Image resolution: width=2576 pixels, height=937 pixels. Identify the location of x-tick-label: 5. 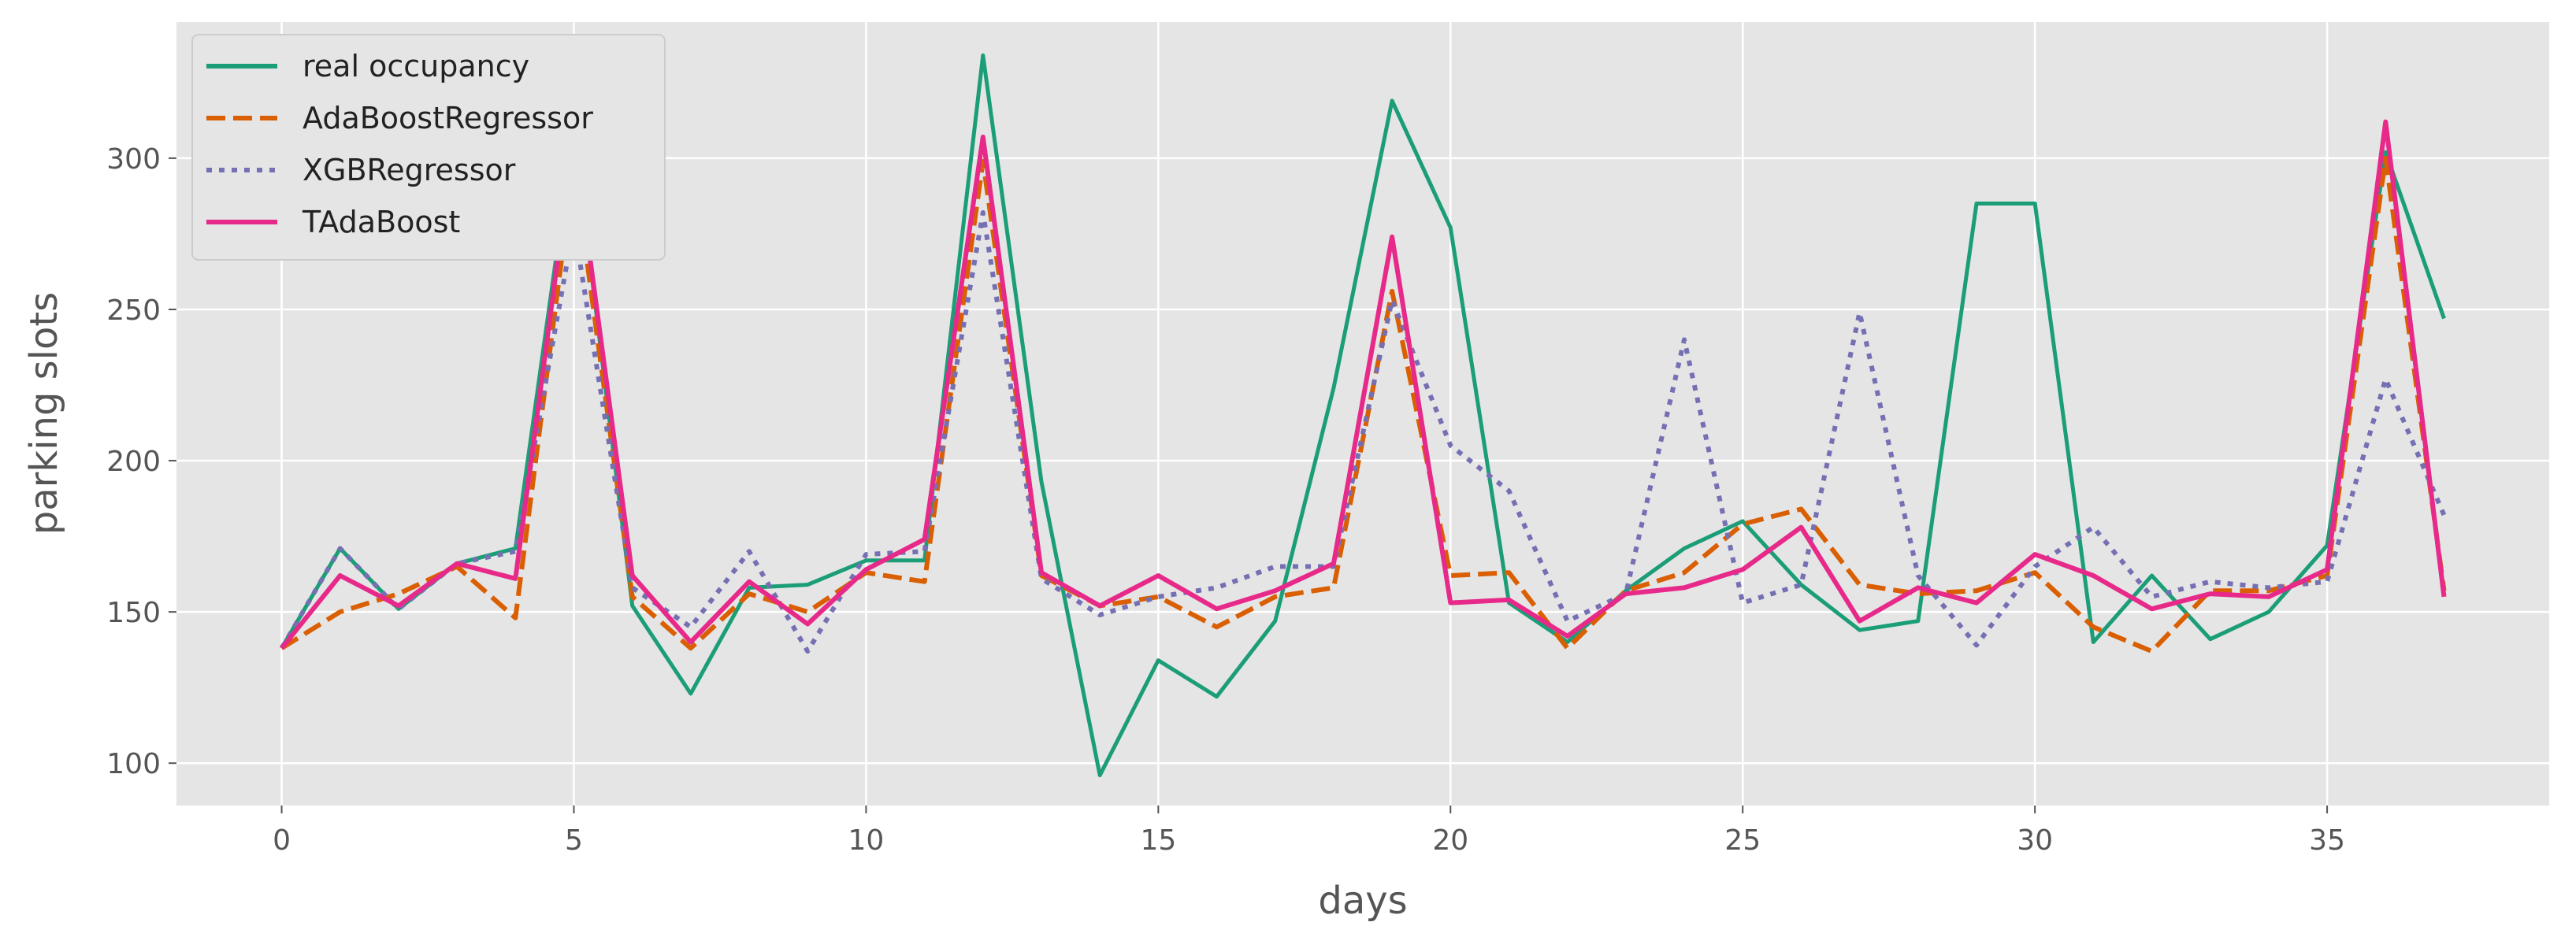
(574, 840).